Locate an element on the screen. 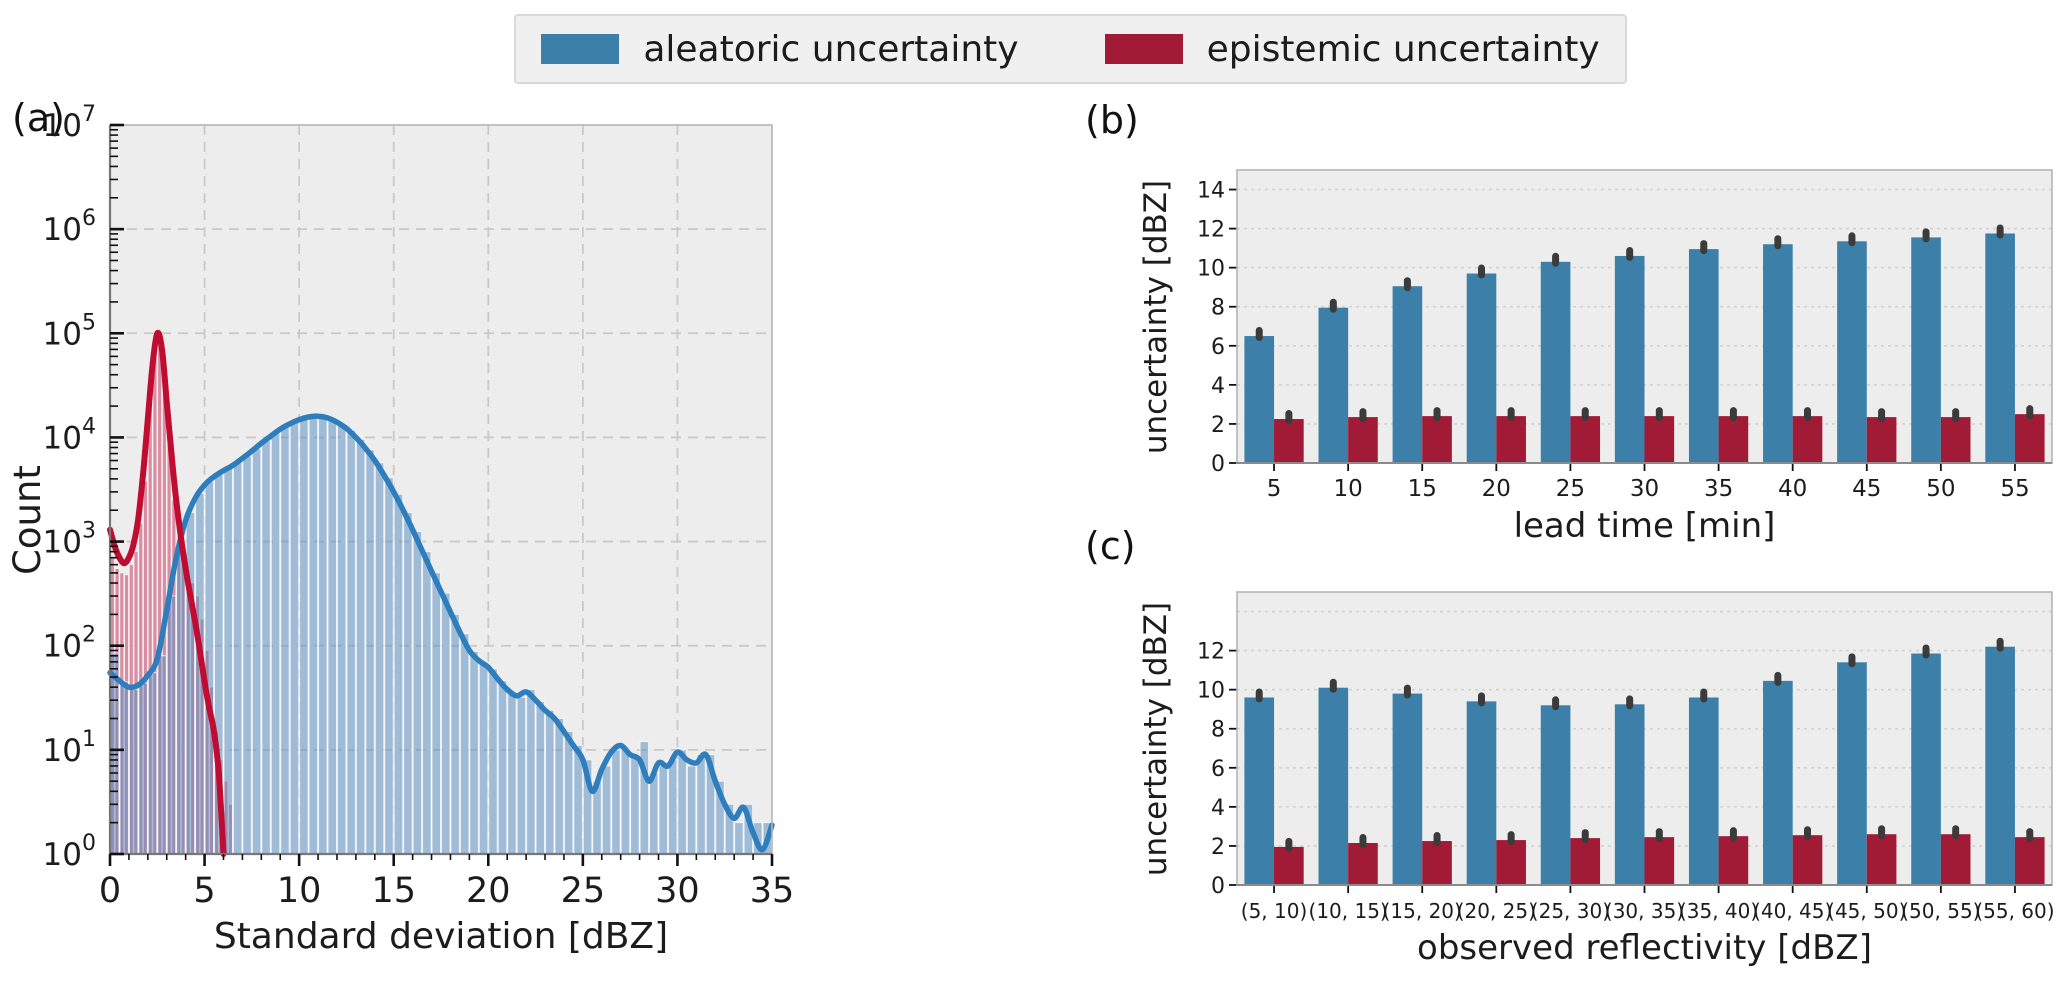  legend-label-epistemic: epistemic uncertainty is located at coordinates (1403, 49).